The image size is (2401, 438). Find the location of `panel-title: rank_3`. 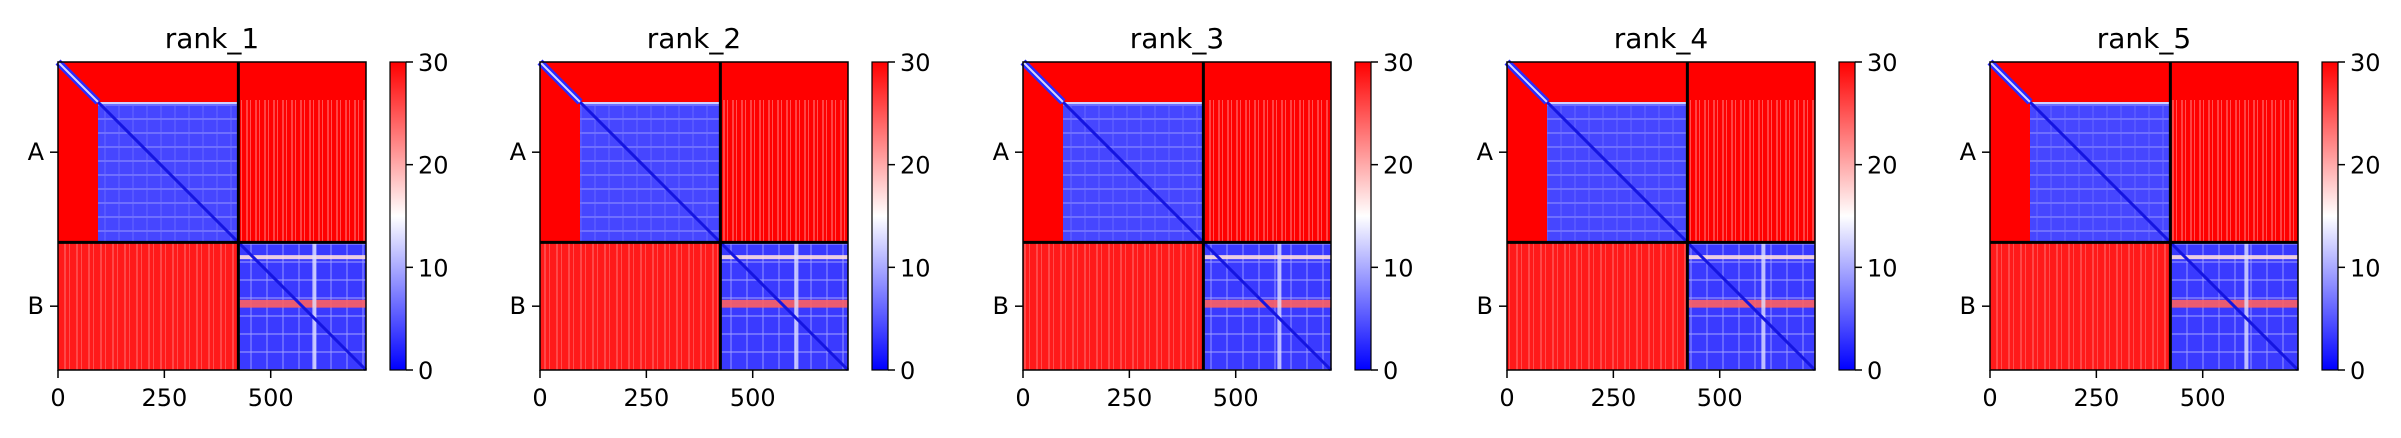

panel-title: rank_3 is located at coordinates (1177, 38).